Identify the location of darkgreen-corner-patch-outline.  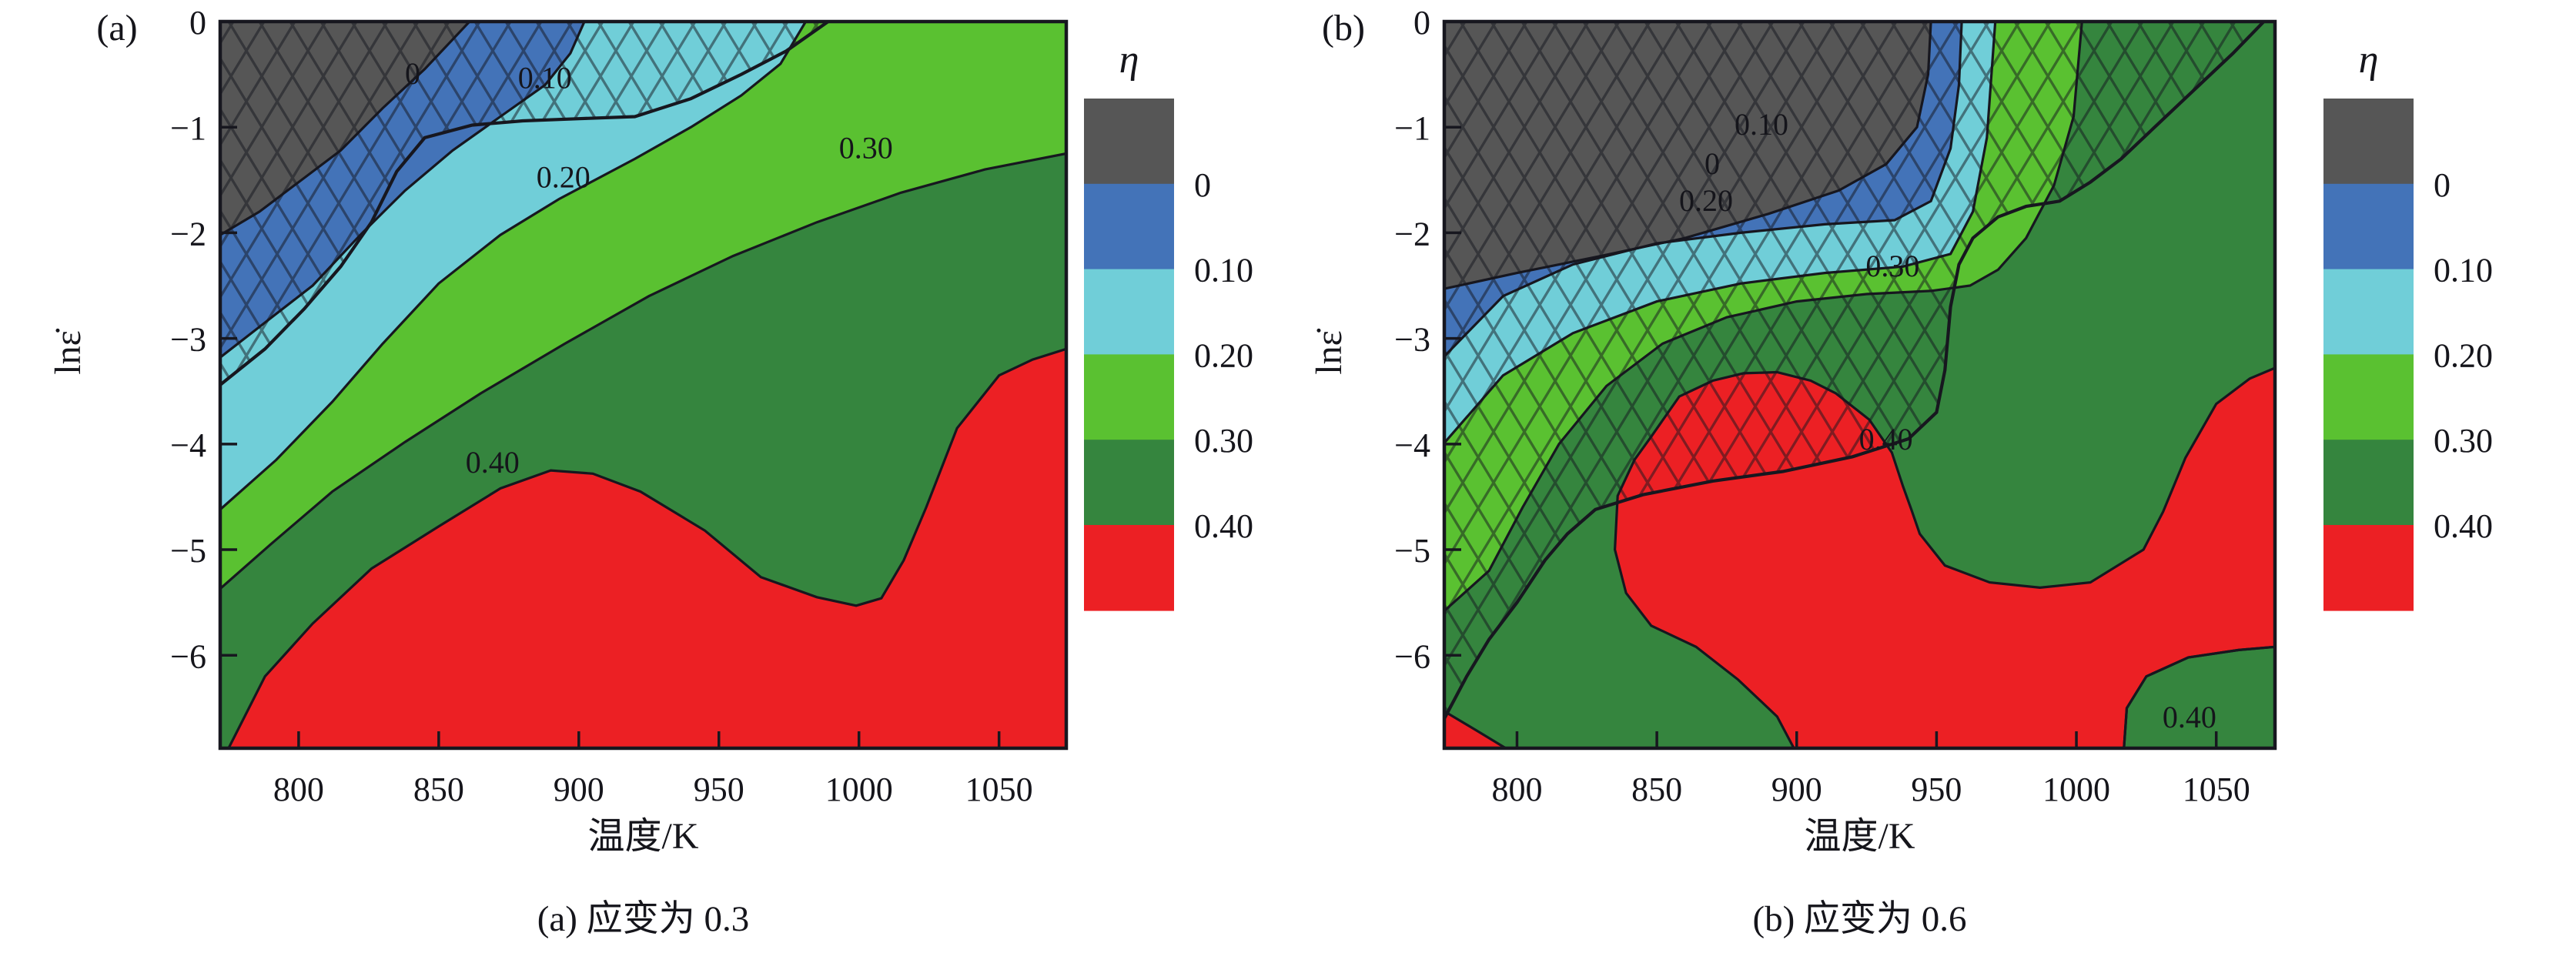
(2199, 696).